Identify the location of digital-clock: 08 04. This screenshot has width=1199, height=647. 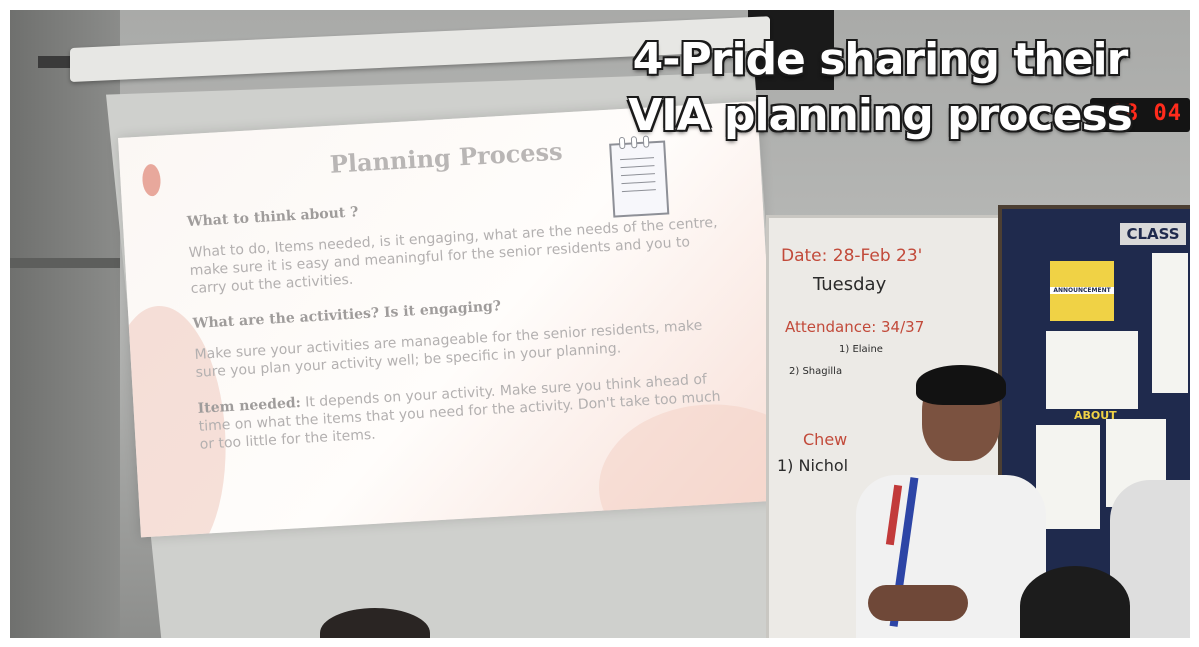
(1140, 115).